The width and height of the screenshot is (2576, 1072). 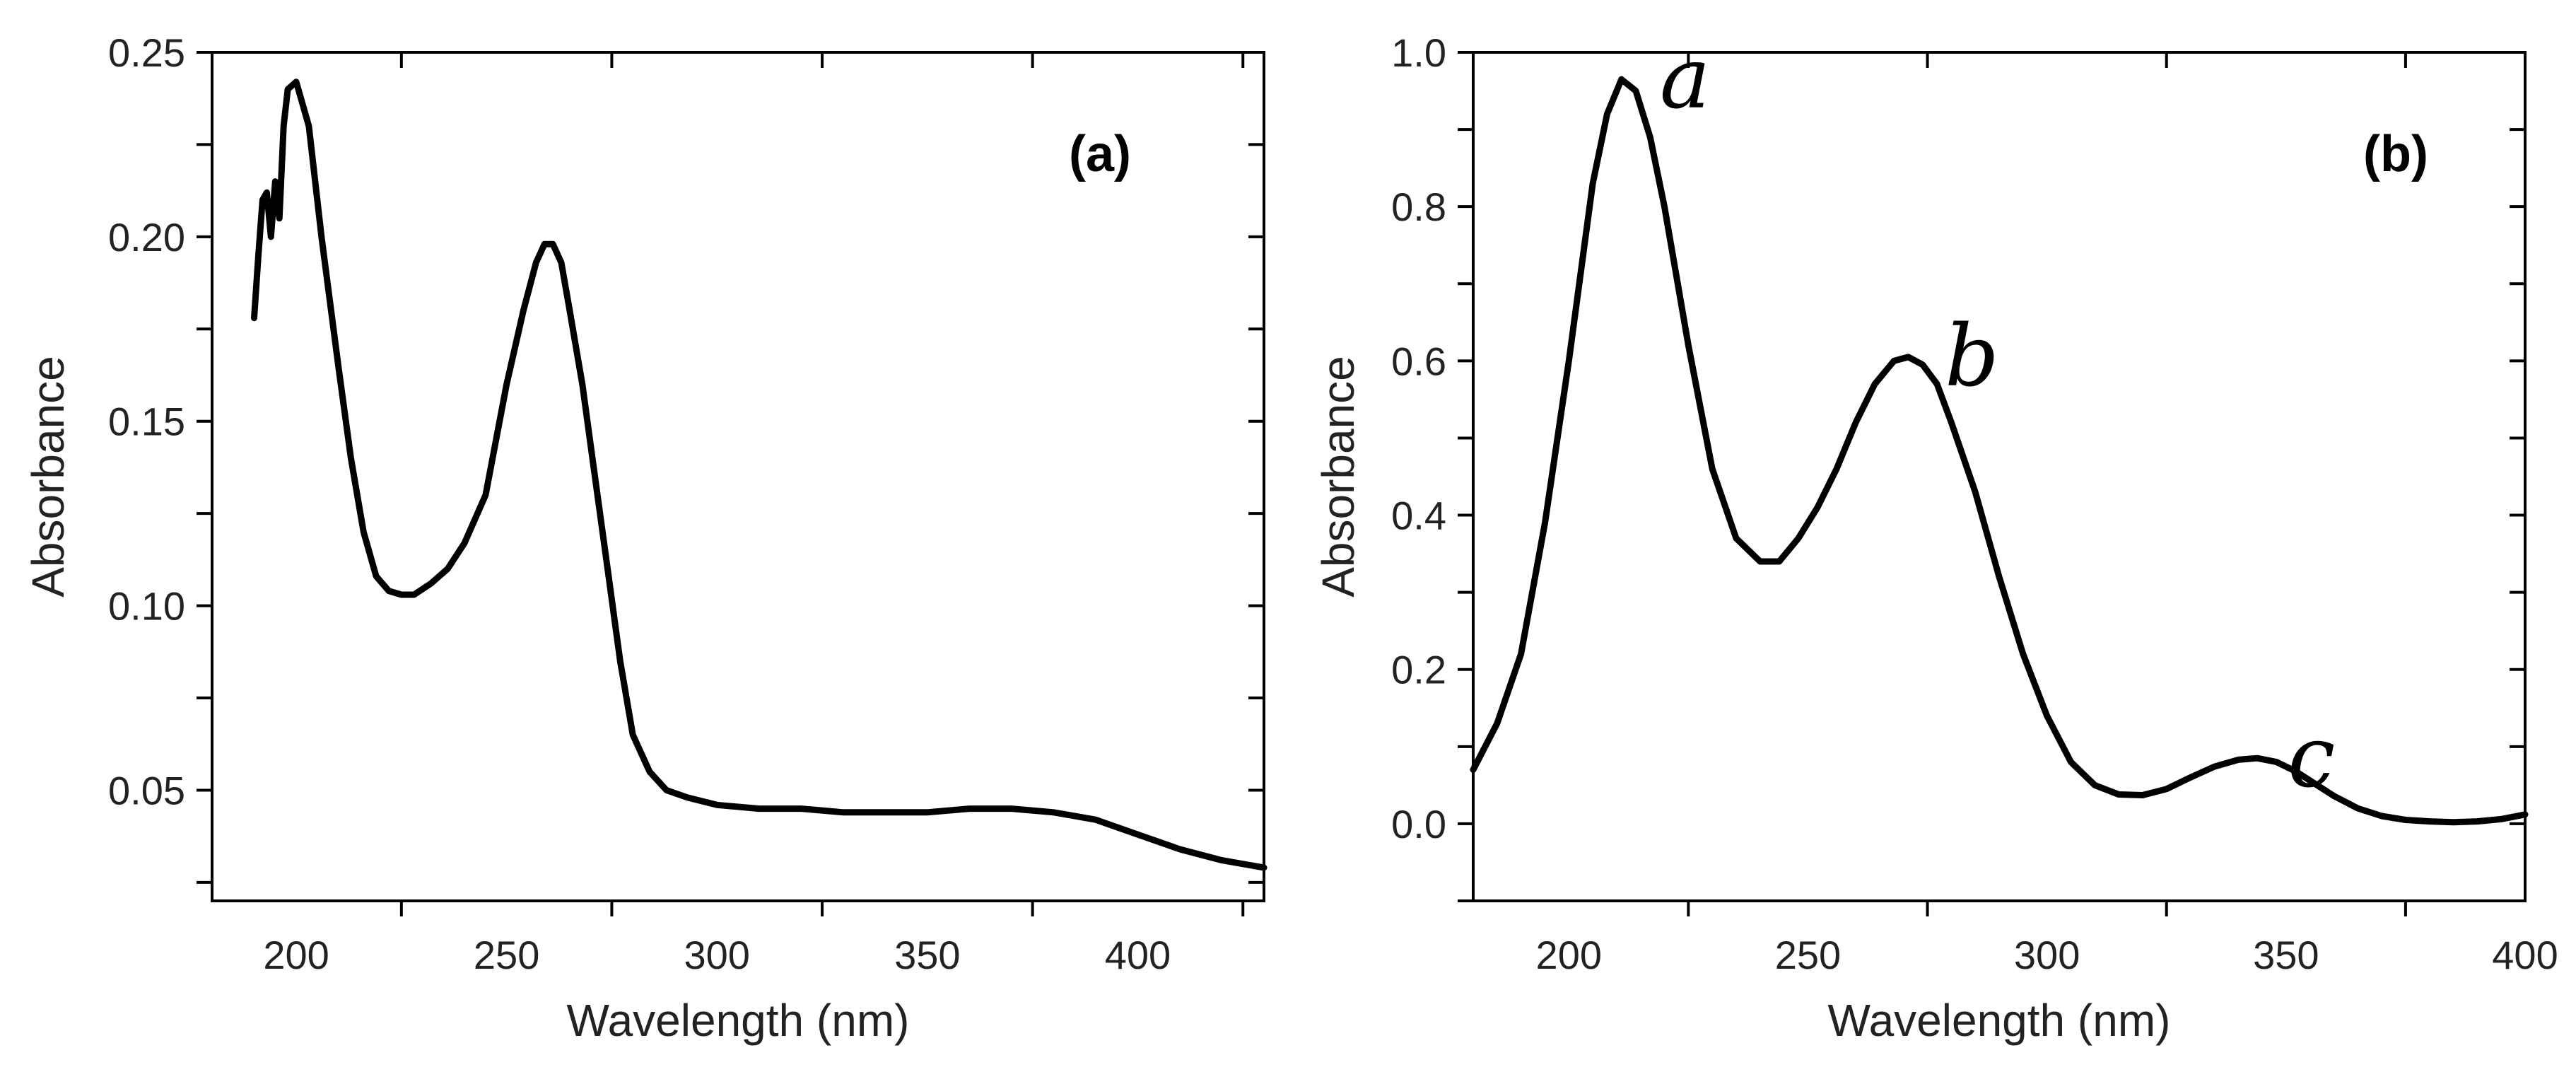 I want to click on b-x-tick-label: 350, so click(x=2286, y=955).